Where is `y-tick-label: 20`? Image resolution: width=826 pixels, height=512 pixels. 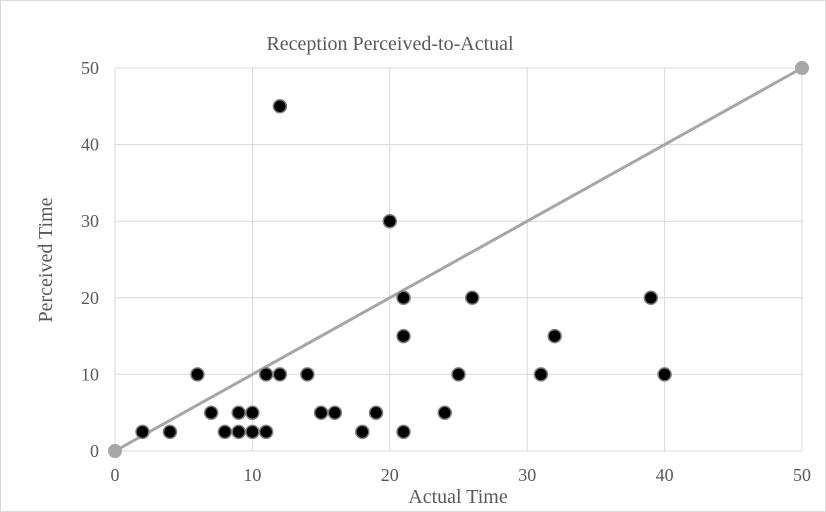
y-tick-label: 20 is located at coordinates (90, 298).